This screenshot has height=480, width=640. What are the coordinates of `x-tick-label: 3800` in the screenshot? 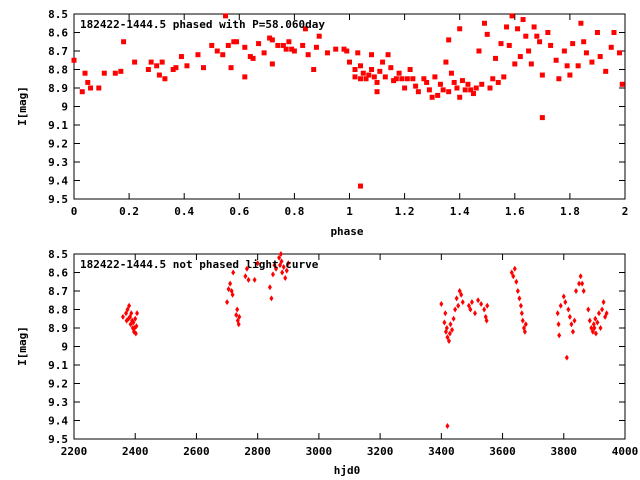 It's located at (564, 451).